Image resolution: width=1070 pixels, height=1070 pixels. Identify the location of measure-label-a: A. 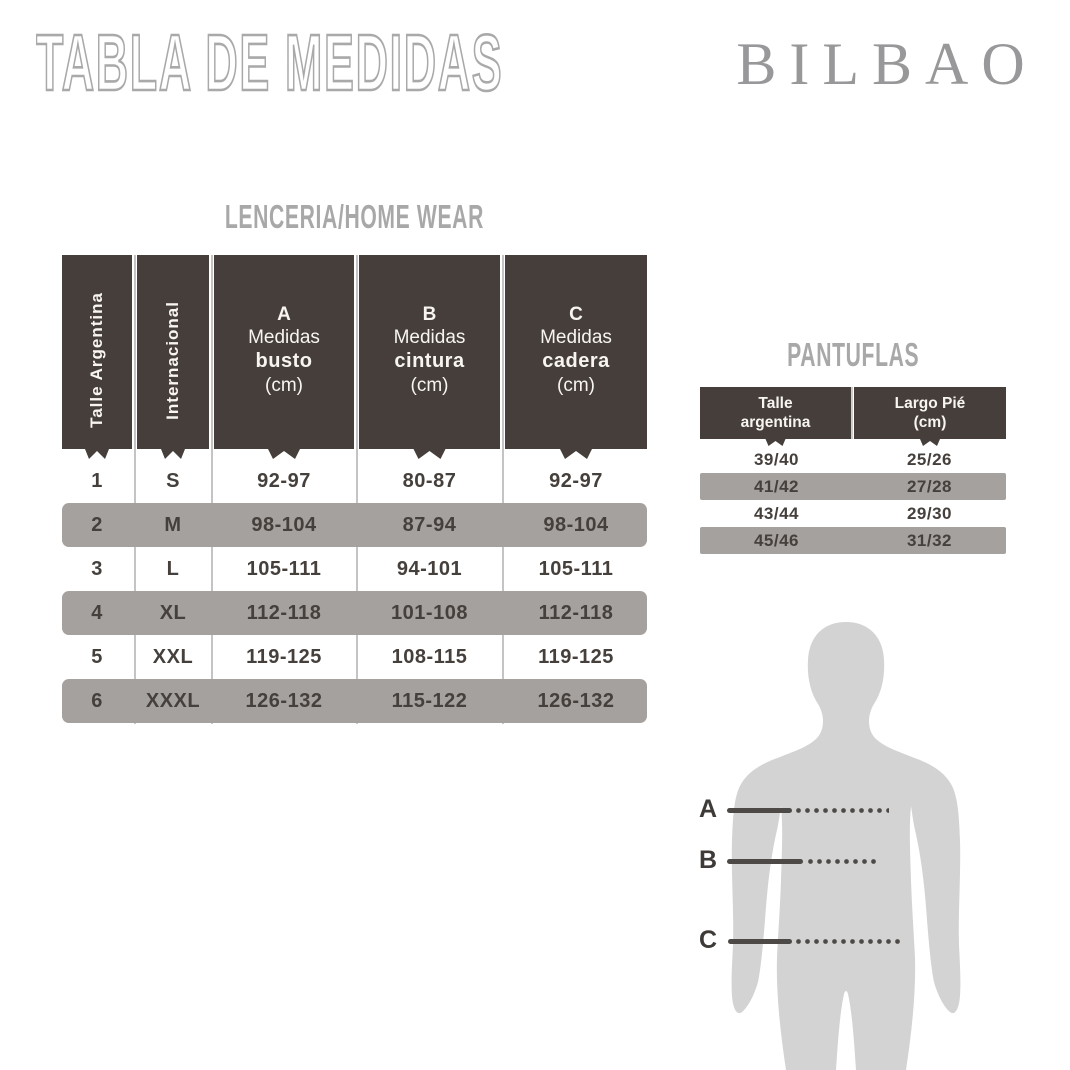
(708, 809).